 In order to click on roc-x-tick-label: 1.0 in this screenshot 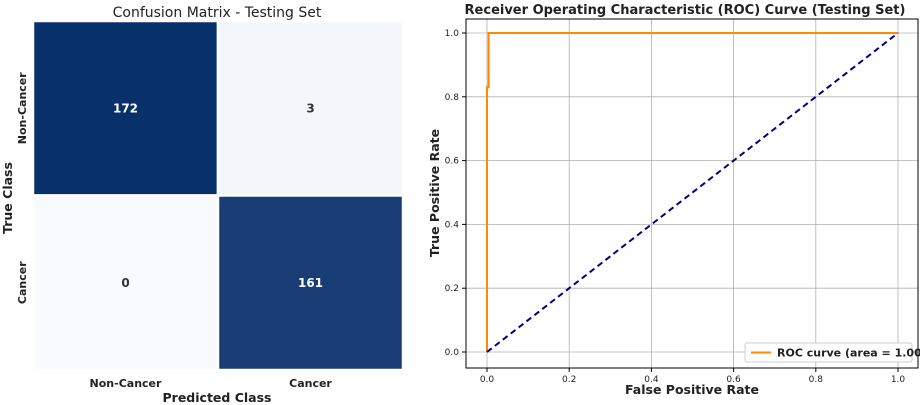, I will do `click(898, 380)`.